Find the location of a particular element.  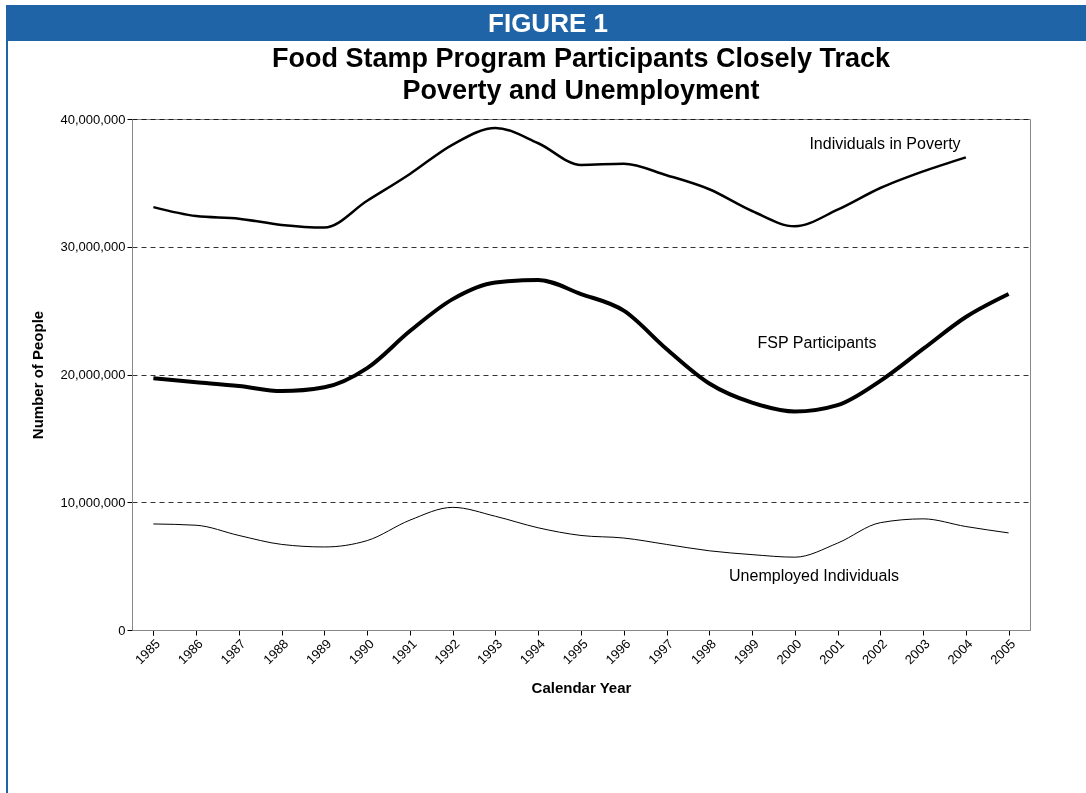

caption: FIGURE 1 is located at coordinates (547, 23).